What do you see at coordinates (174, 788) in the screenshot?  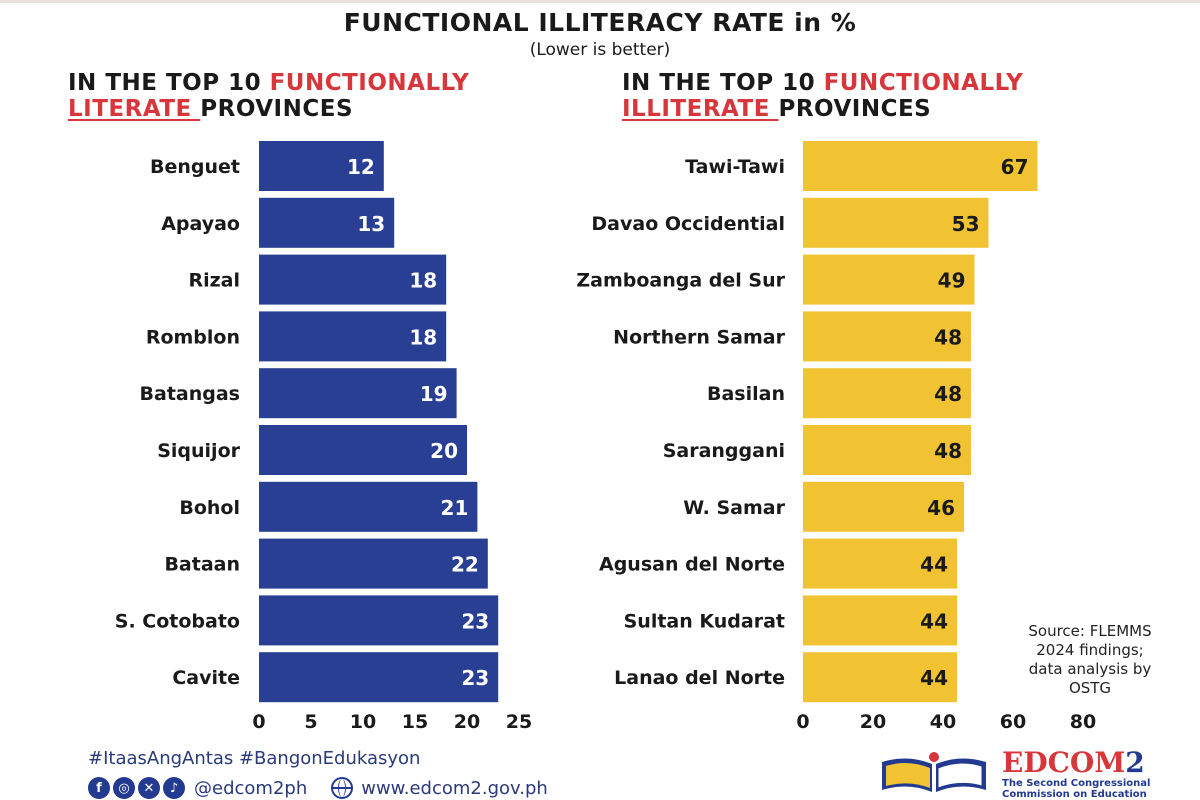 I see `tiktok-icon: ♪` at bounding box center [174, 788].